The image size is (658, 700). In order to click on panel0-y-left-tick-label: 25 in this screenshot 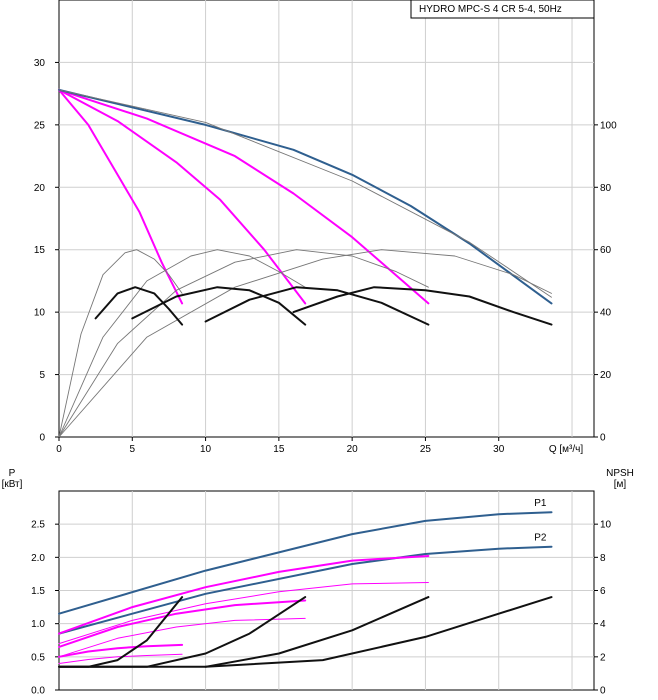, I will do `click(40, 125)`.